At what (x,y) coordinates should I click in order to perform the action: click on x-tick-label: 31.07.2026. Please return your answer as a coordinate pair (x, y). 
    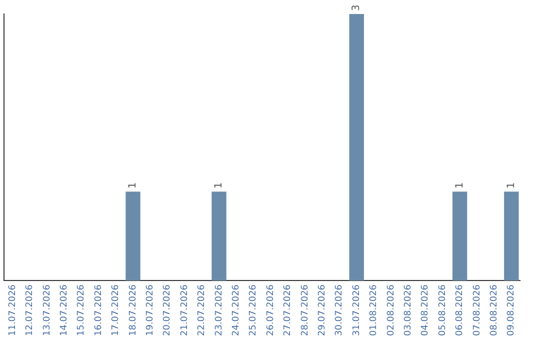
    Looking at the image, I should click on (357, 310).